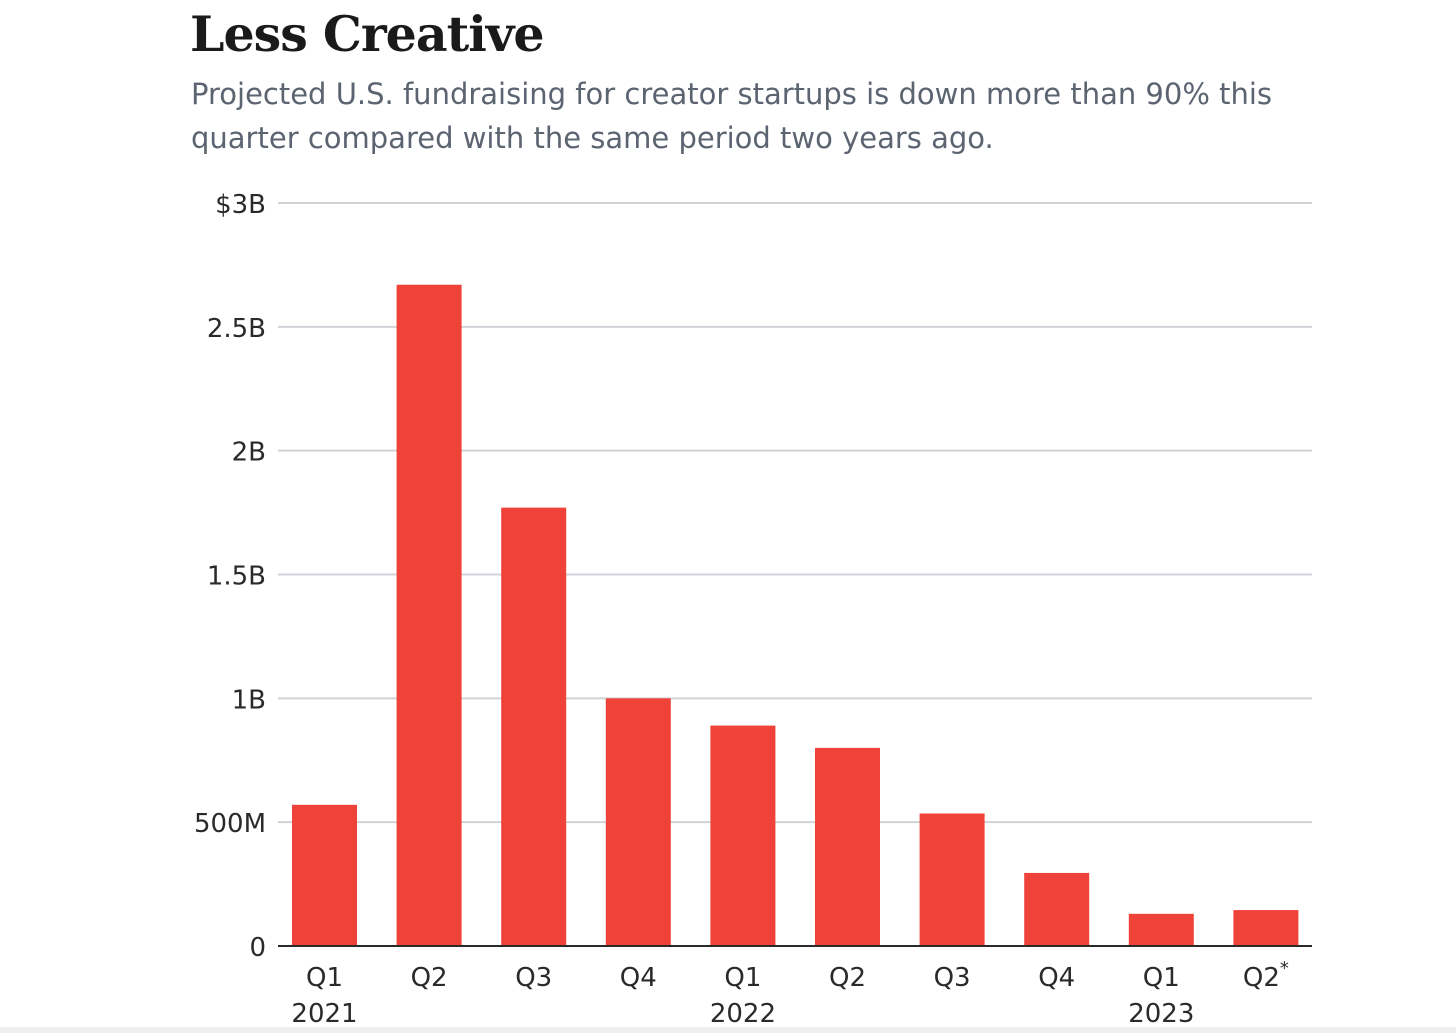 The image size is (1456, 1033). Describe the element at coordinates (789, 993) in the screenshot. I see `x-axis-ticks: Q1 Q2 Q3 Q4 Q1 Q2 Q3 Q4 Q1 Q2* 2021 2022 2023` at that location.